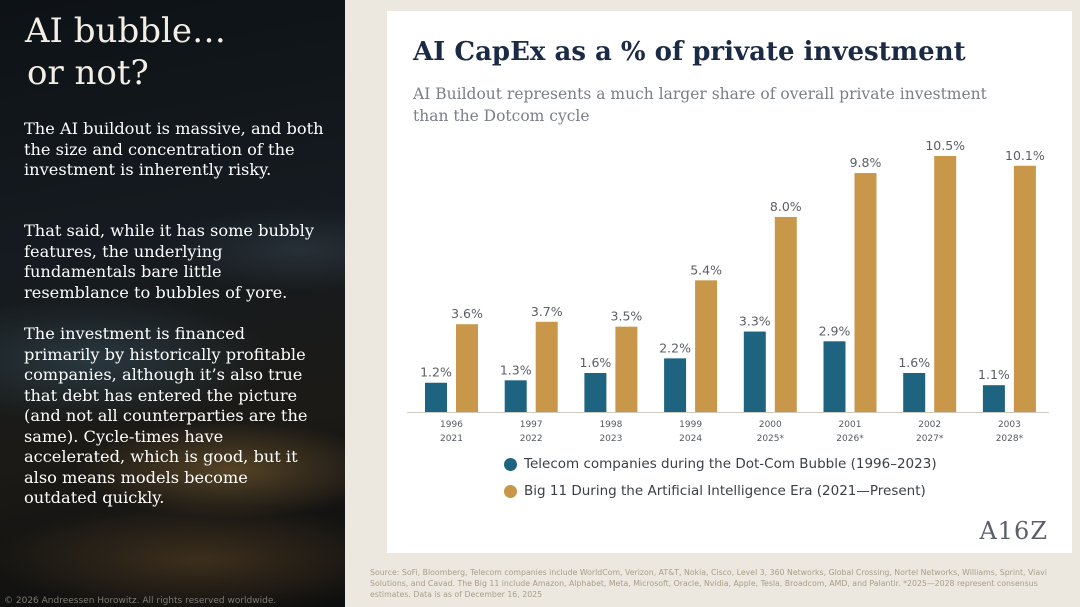 The height and width of the screenshot is (607, 1080). I want to click on data-label-telecom-5: 2.9%, so click(835, 330).